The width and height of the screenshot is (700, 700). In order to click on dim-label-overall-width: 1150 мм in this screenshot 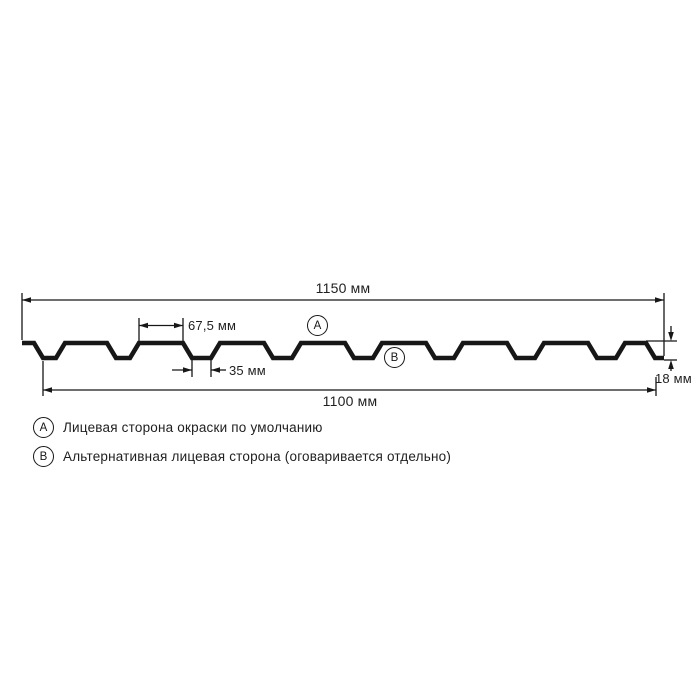, I will do `click(343, 288)`.